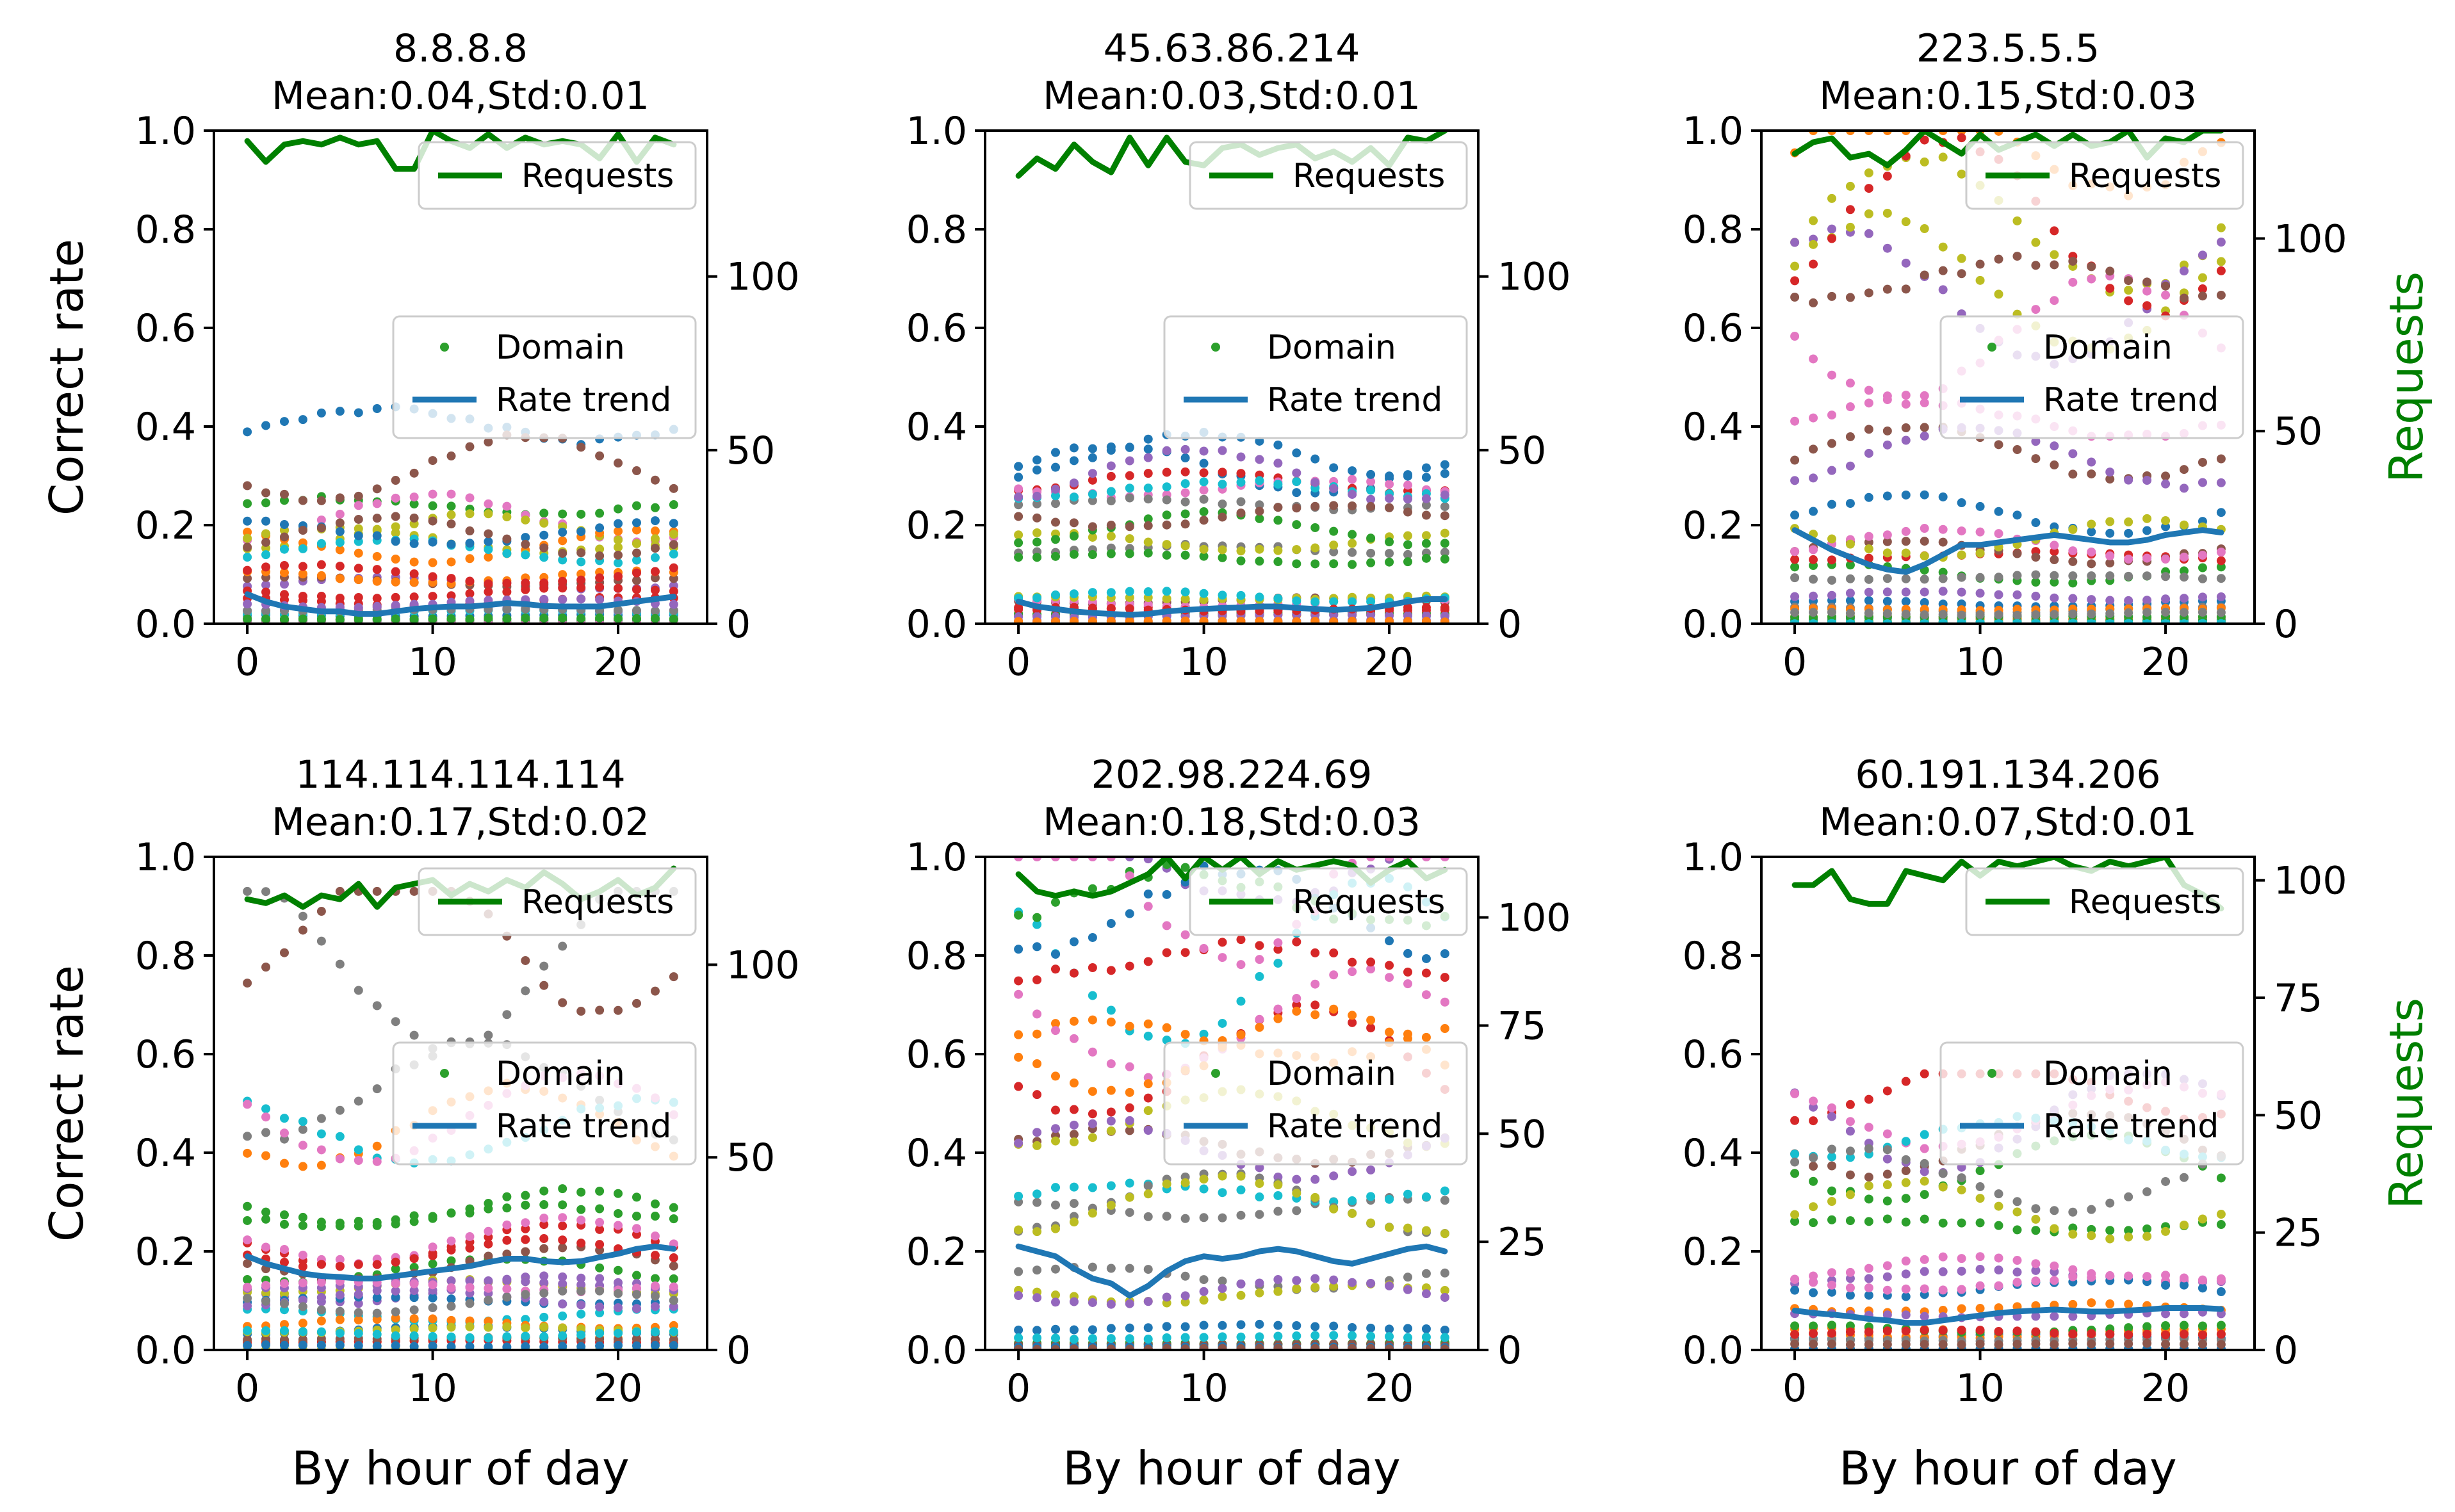  I want to click on subplot-title-ip: 223.5.5.5, so click(2008, 49).